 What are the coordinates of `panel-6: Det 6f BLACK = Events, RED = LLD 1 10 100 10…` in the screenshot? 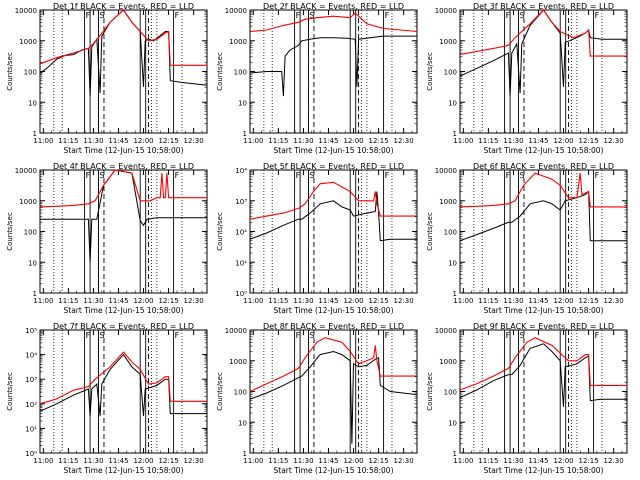 It's located at (527, 238).